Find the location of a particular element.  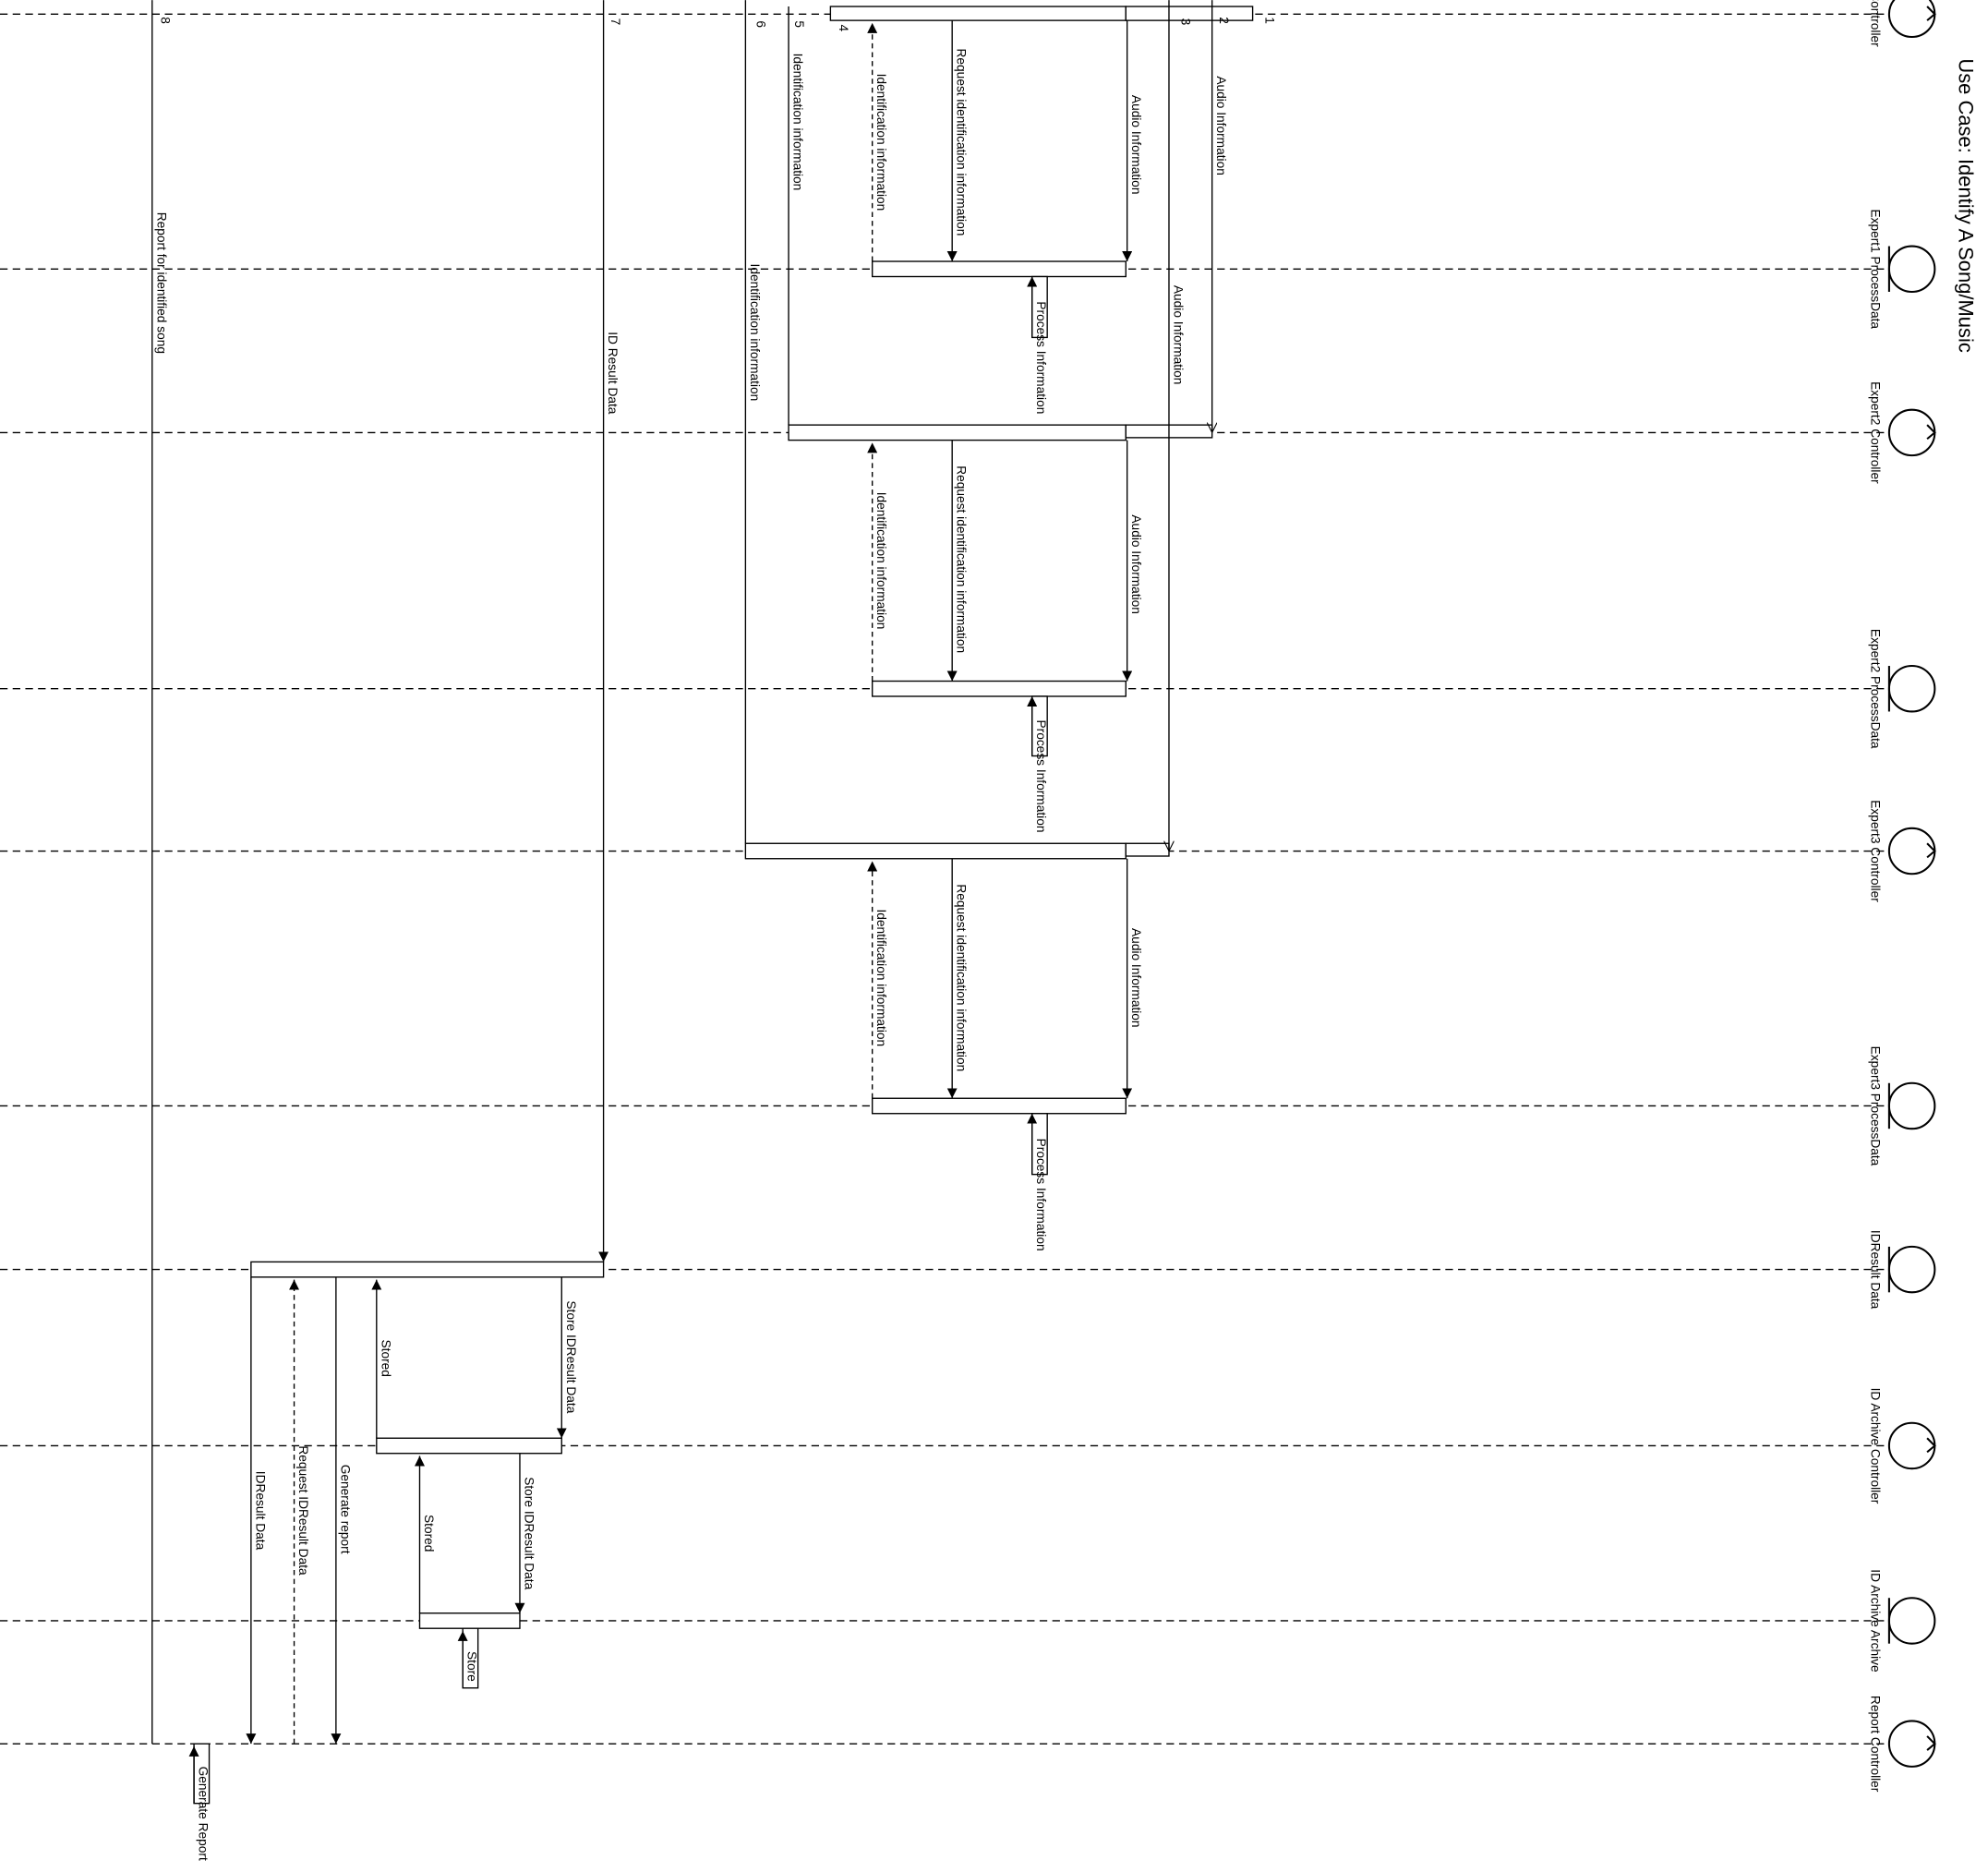

sequence-number: 4 is located at coordinates (843, 28).